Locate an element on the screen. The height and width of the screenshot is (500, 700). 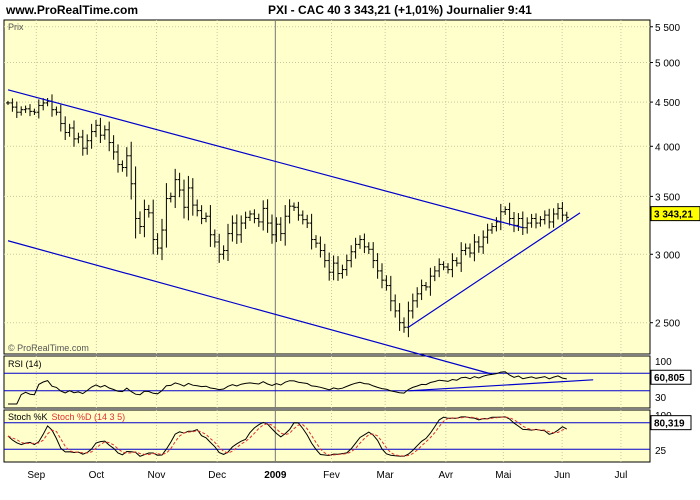
price-ytick-label: 5 000 is located at coordinates (667, 64).